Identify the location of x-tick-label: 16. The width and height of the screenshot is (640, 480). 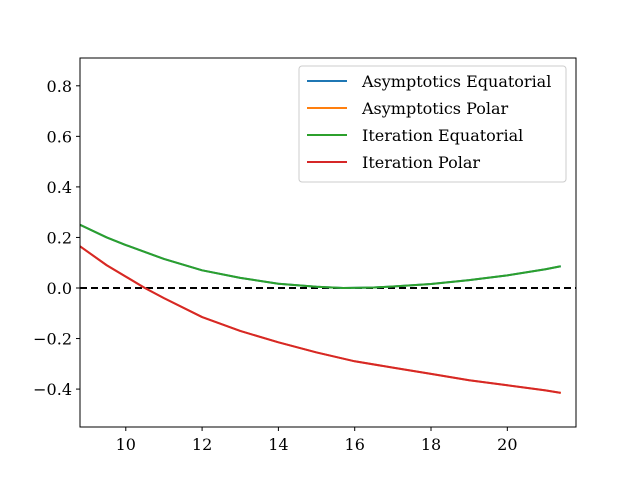
(355, 444).